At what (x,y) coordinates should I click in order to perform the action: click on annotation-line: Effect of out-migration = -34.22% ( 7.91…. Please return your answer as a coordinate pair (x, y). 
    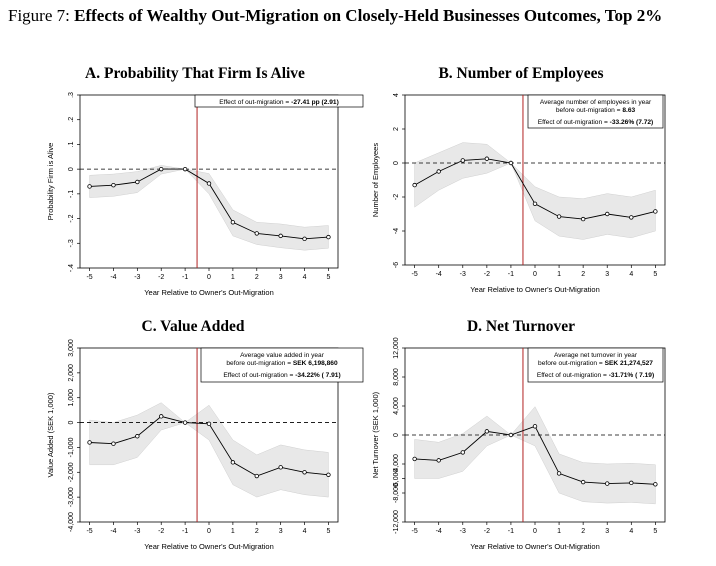
    Looking at the image, I should click on (281, 375).